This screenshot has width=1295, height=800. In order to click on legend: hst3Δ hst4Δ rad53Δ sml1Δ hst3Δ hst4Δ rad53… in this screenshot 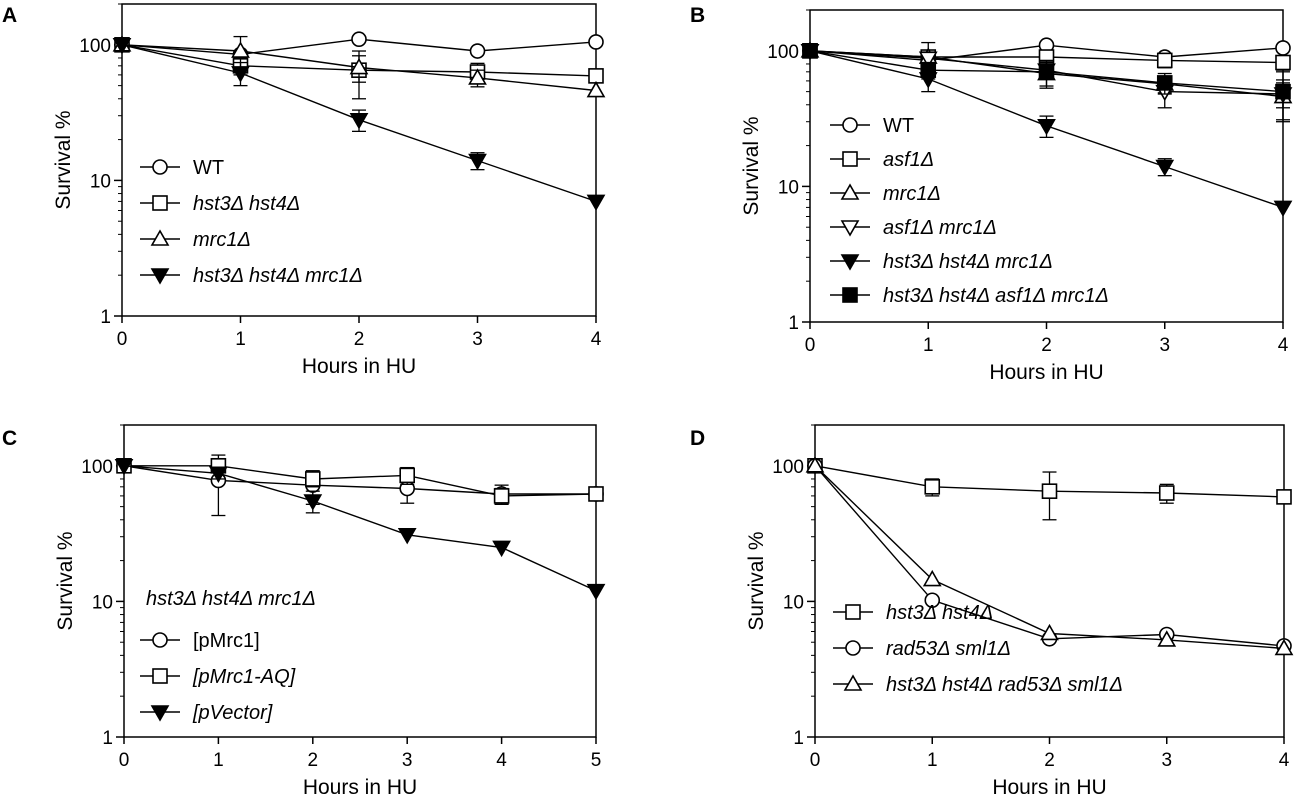, I will do `click(978, 649)`.